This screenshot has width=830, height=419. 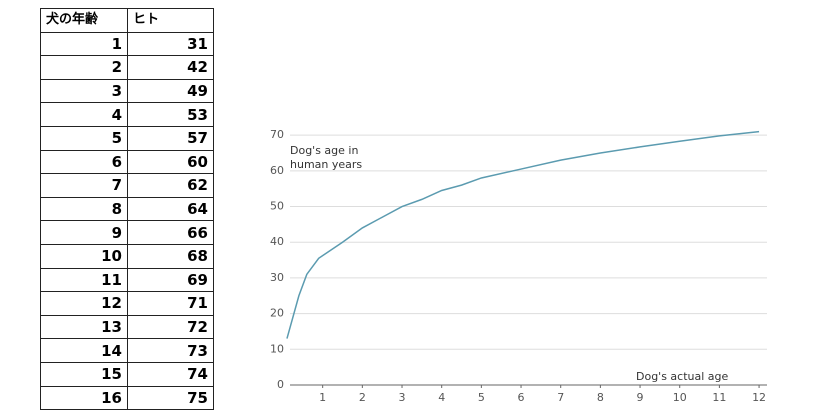 What do you see at coordinates (326, 164) in the screenshot?
I see `y-axis-label: human years` at bounding box center [326, 164].